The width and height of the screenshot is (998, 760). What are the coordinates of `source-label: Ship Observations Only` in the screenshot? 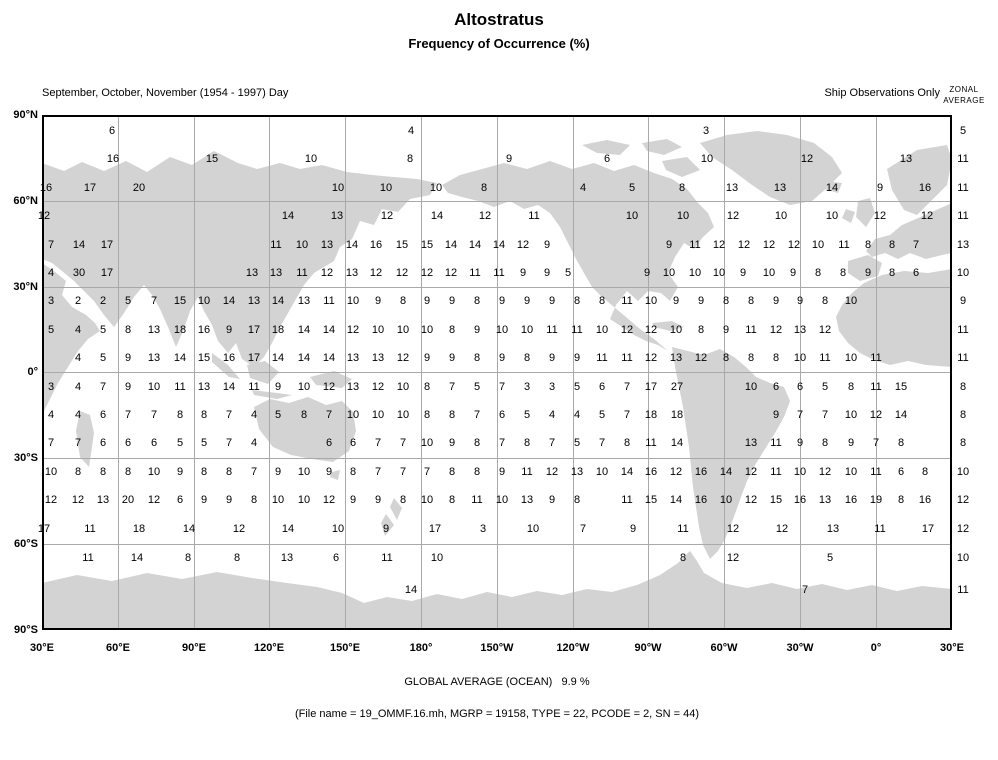 It's located at (882, 93).